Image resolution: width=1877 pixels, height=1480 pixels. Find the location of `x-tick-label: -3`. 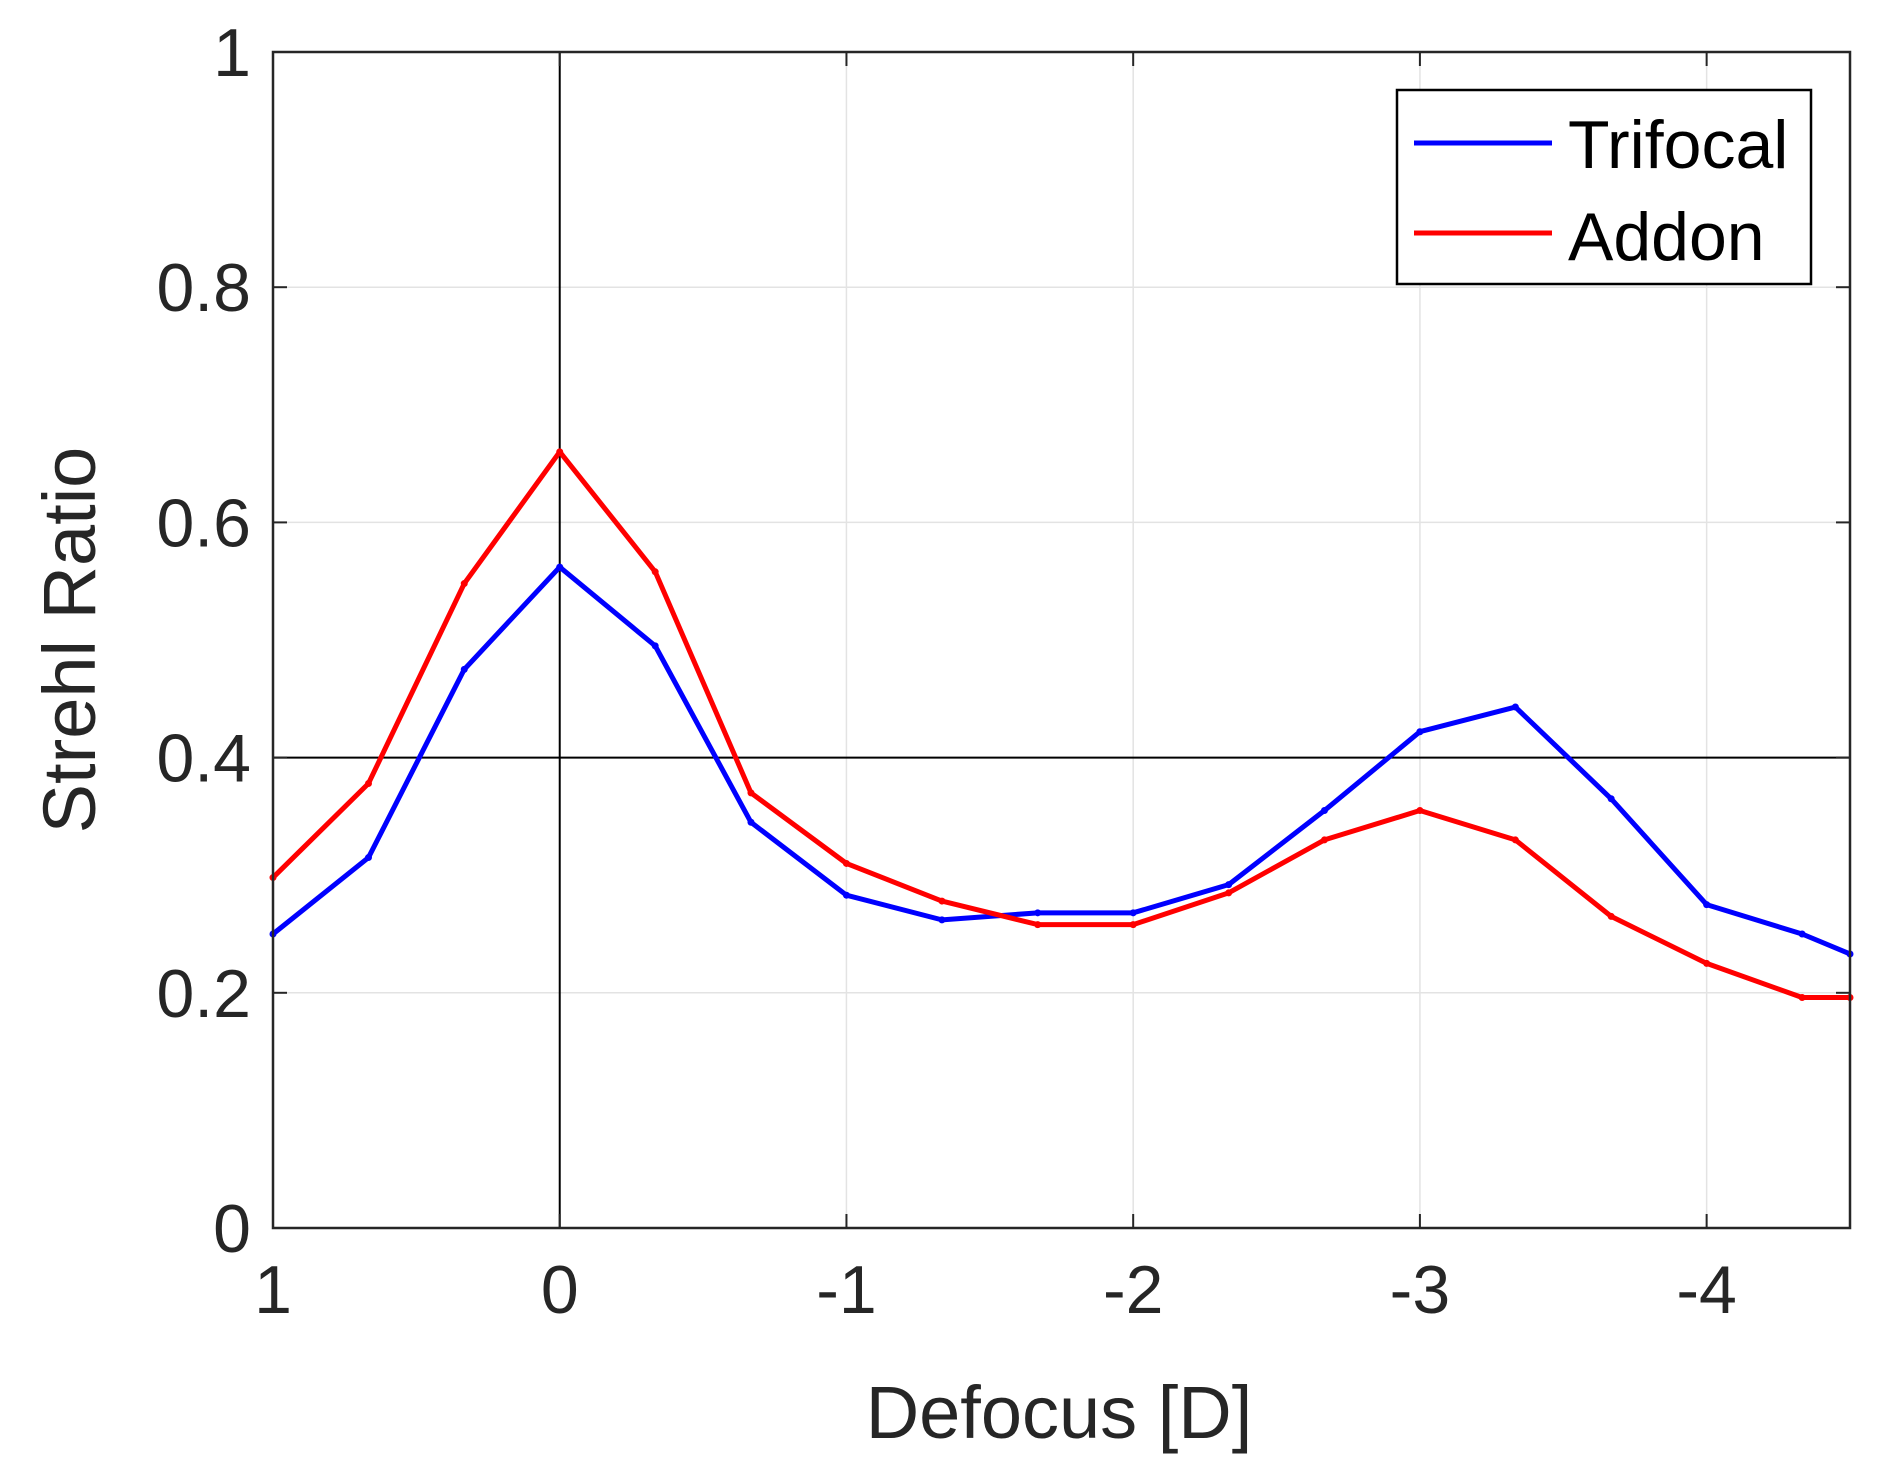

x-tick-label: -3 is located at coordinates (1420, 1290).